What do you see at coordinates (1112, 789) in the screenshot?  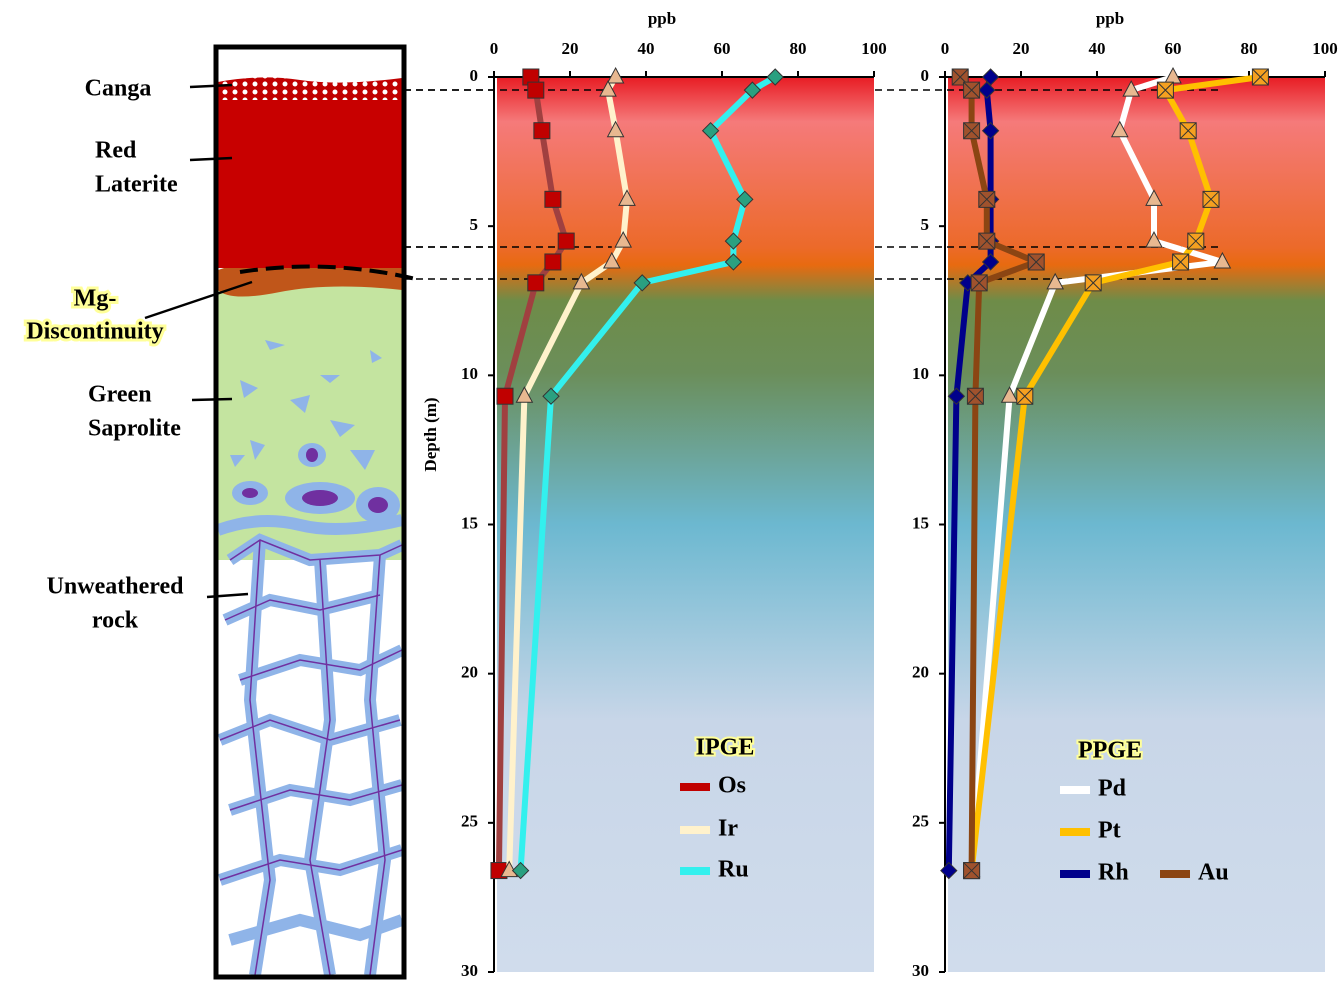 I see `legend-label: Pd` at bounding box center [1112, 789].